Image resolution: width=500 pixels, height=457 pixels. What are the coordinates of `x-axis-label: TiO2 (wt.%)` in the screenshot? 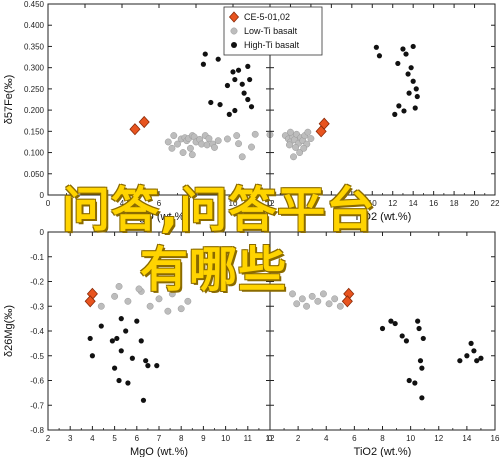 It's located at (383, 451).